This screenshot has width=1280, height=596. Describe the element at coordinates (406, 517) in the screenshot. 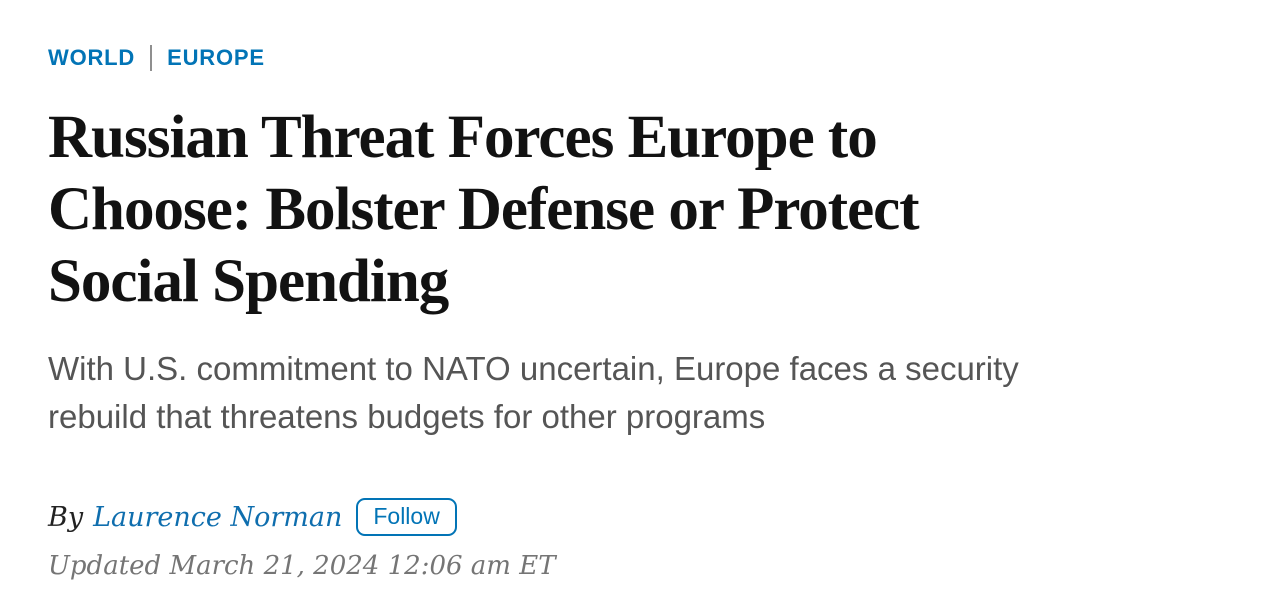

I see `follow-button: Follow` at that location.